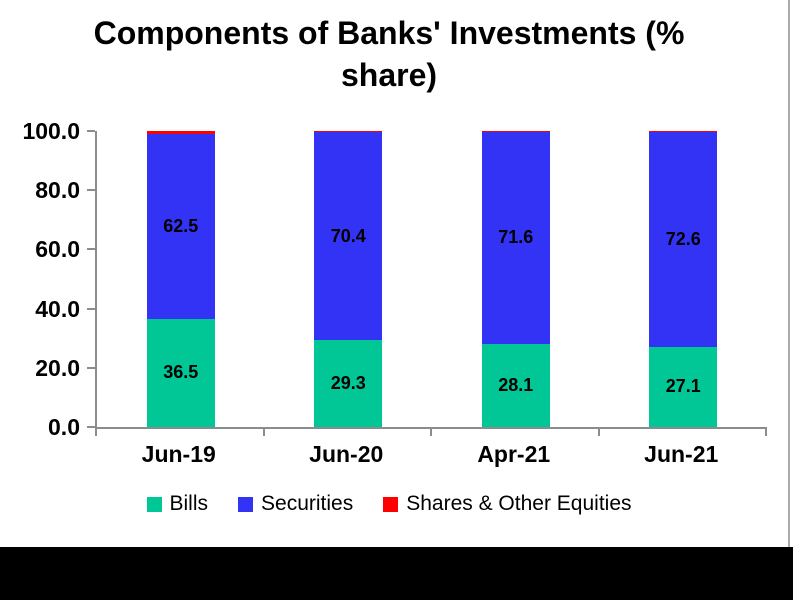 Image resolution: width=793 pixels, height=600 pixels. I want to click on x-axis-label: Jun-19, so click(178, 454).